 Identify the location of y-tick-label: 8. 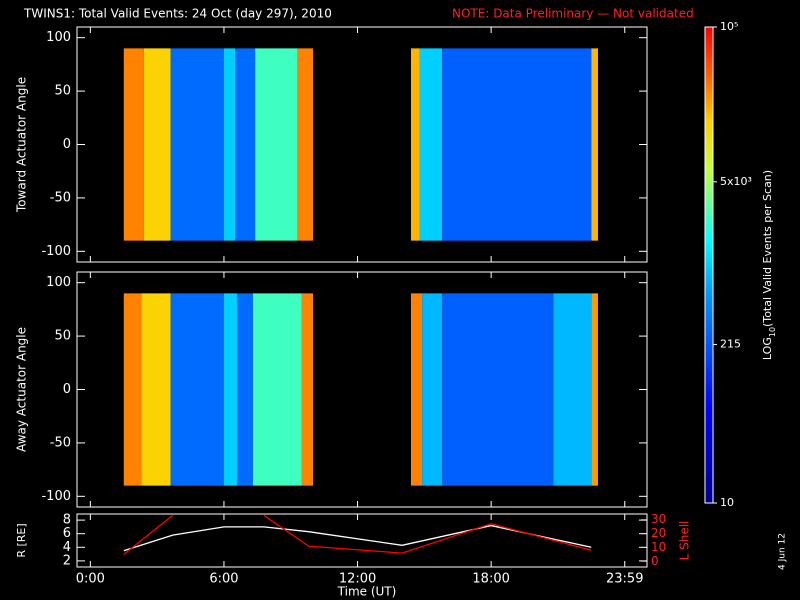
(67, 520).